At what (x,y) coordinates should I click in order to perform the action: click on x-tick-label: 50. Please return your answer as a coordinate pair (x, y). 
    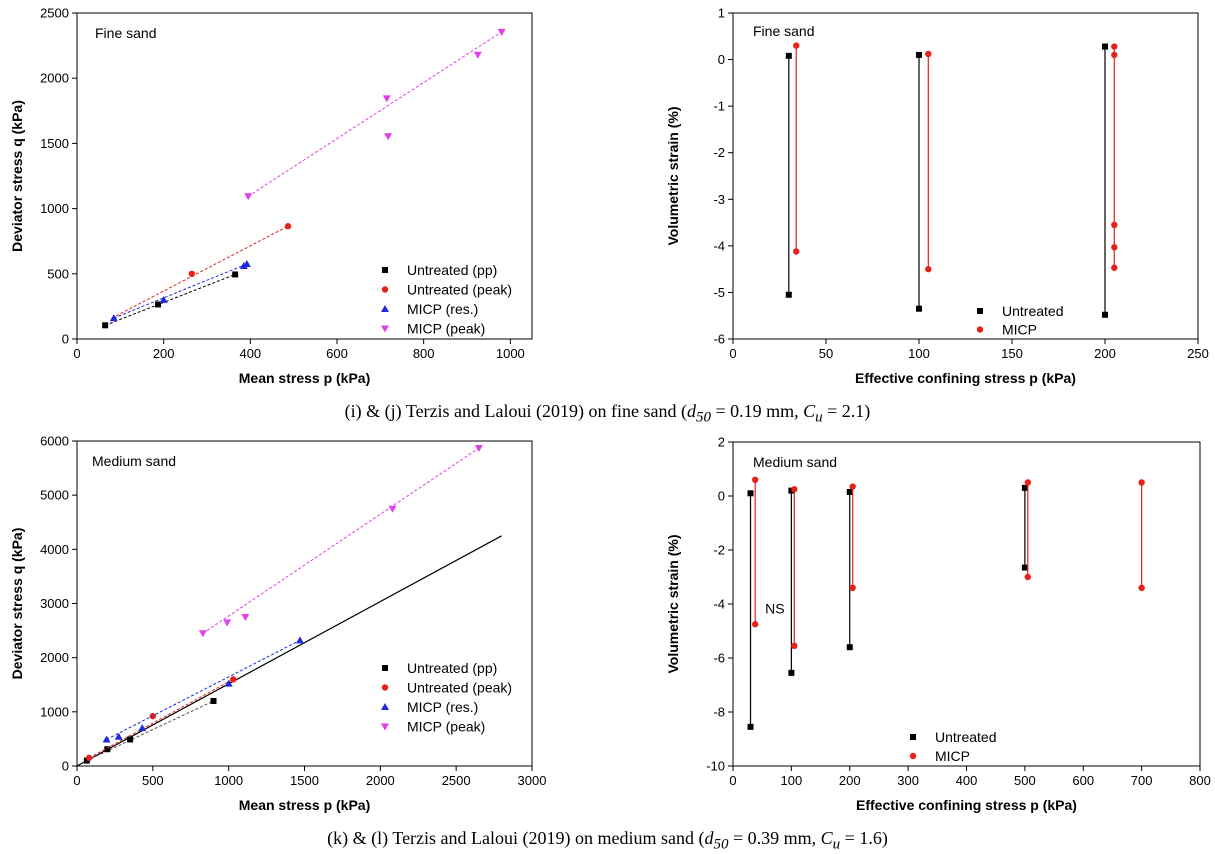
    Looking at the image, I should click on (826, 353).